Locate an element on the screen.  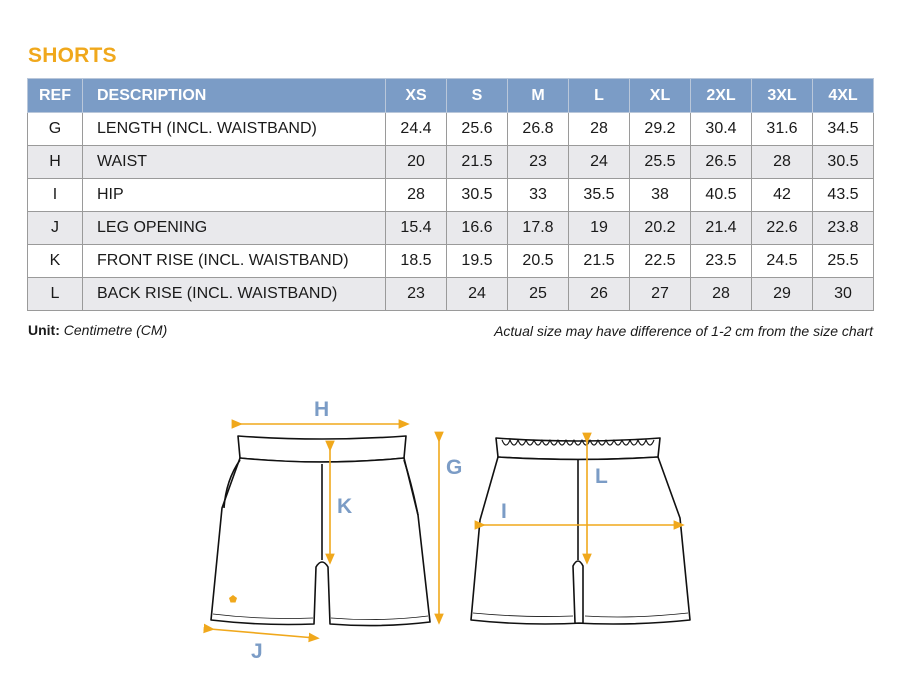
row-description: LENGTH (INCL. WAISTBAND) is located at coordinates (234, 129).